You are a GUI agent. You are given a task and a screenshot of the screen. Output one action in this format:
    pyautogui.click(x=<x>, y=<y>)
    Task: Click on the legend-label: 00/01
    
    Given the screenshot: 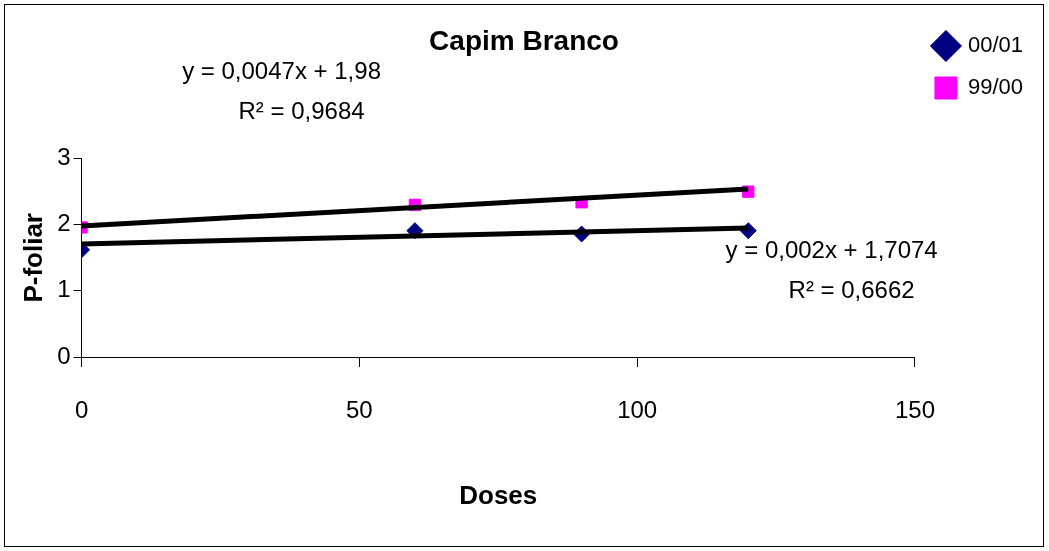 What is the action you would take?
    pyautogui.click(x=995, y=45)
    